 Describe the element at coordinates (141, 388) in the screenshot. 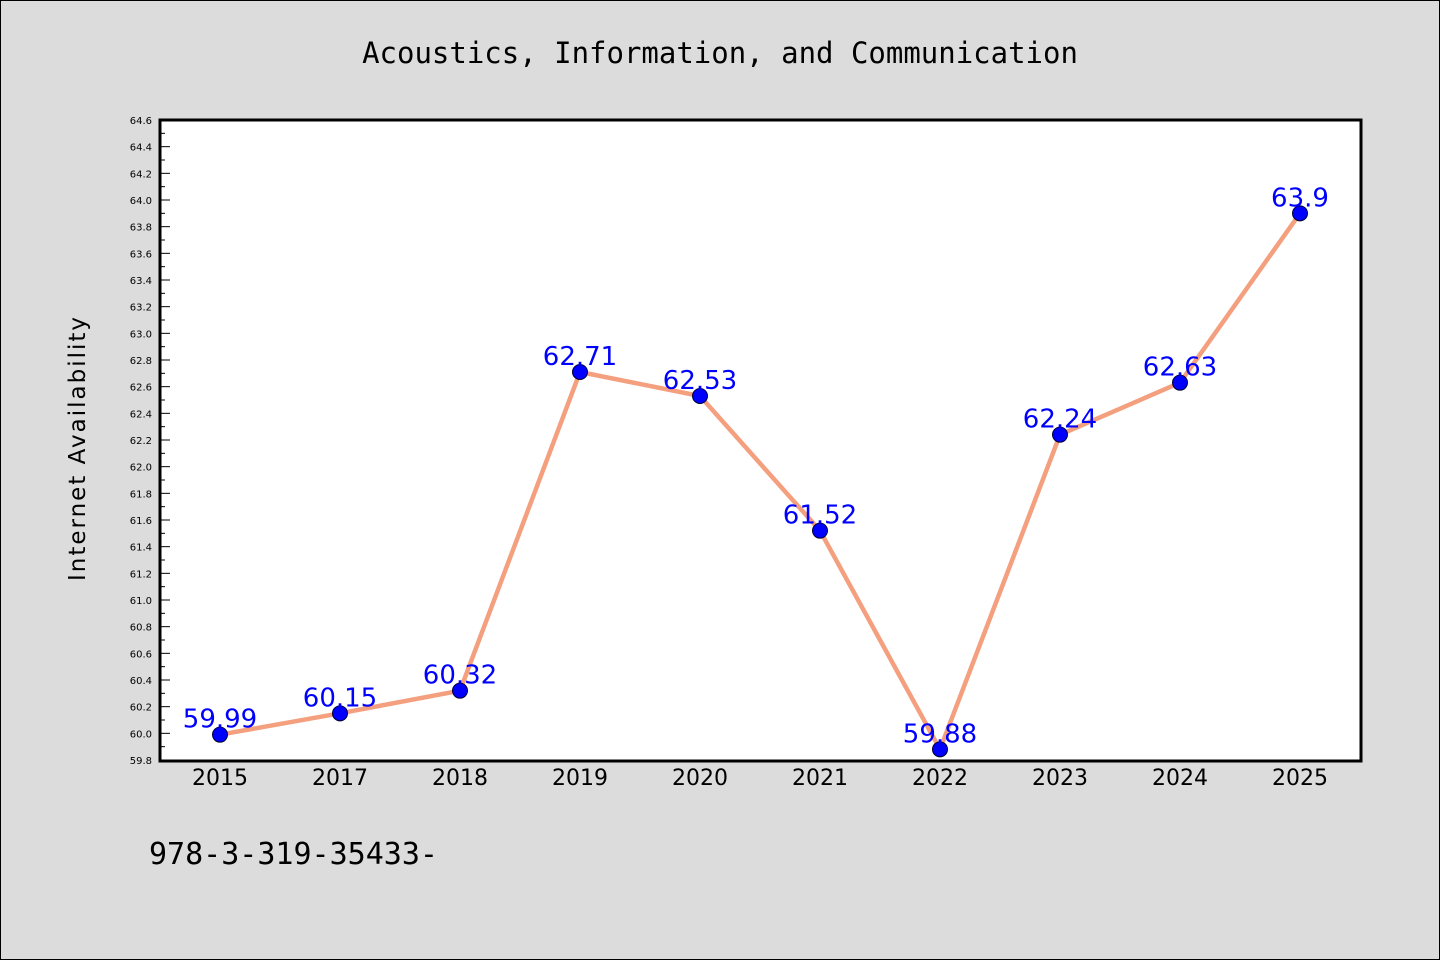

I see `y-tick-label: 62.6` at that location.